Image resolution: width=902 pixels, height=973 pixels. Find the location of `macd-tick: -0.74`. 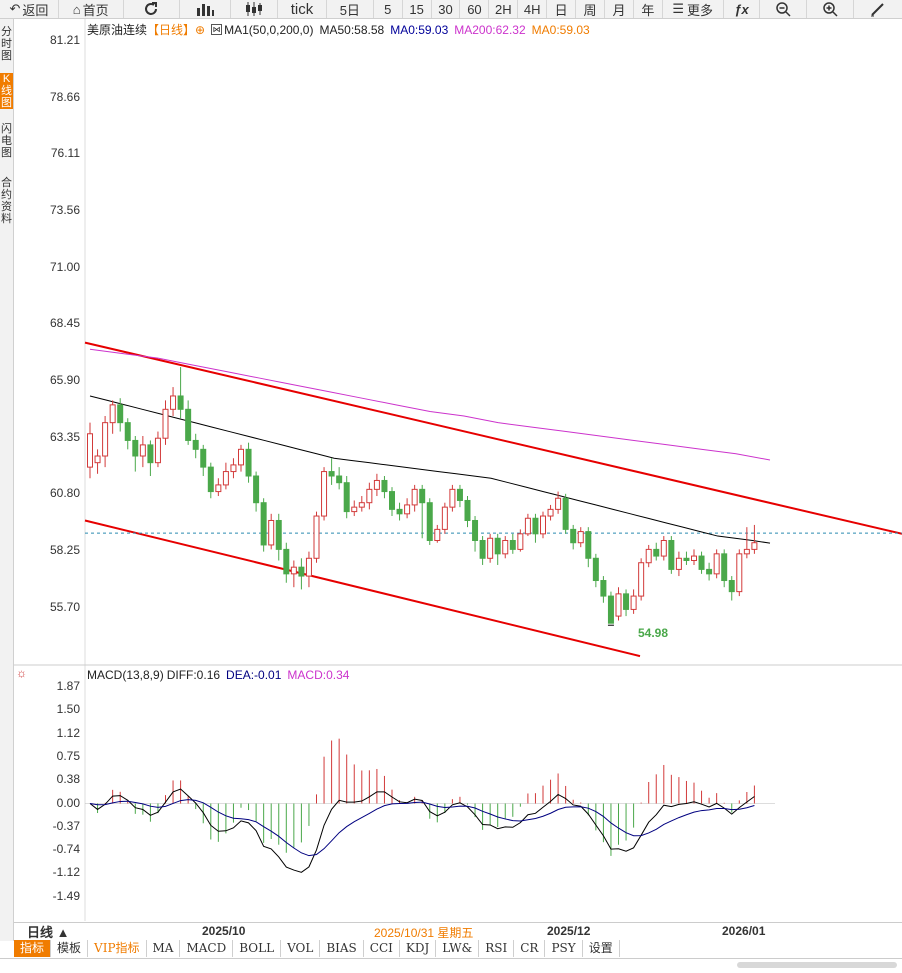

macd-tick: -0.74 is located at coordinates (66, 849).